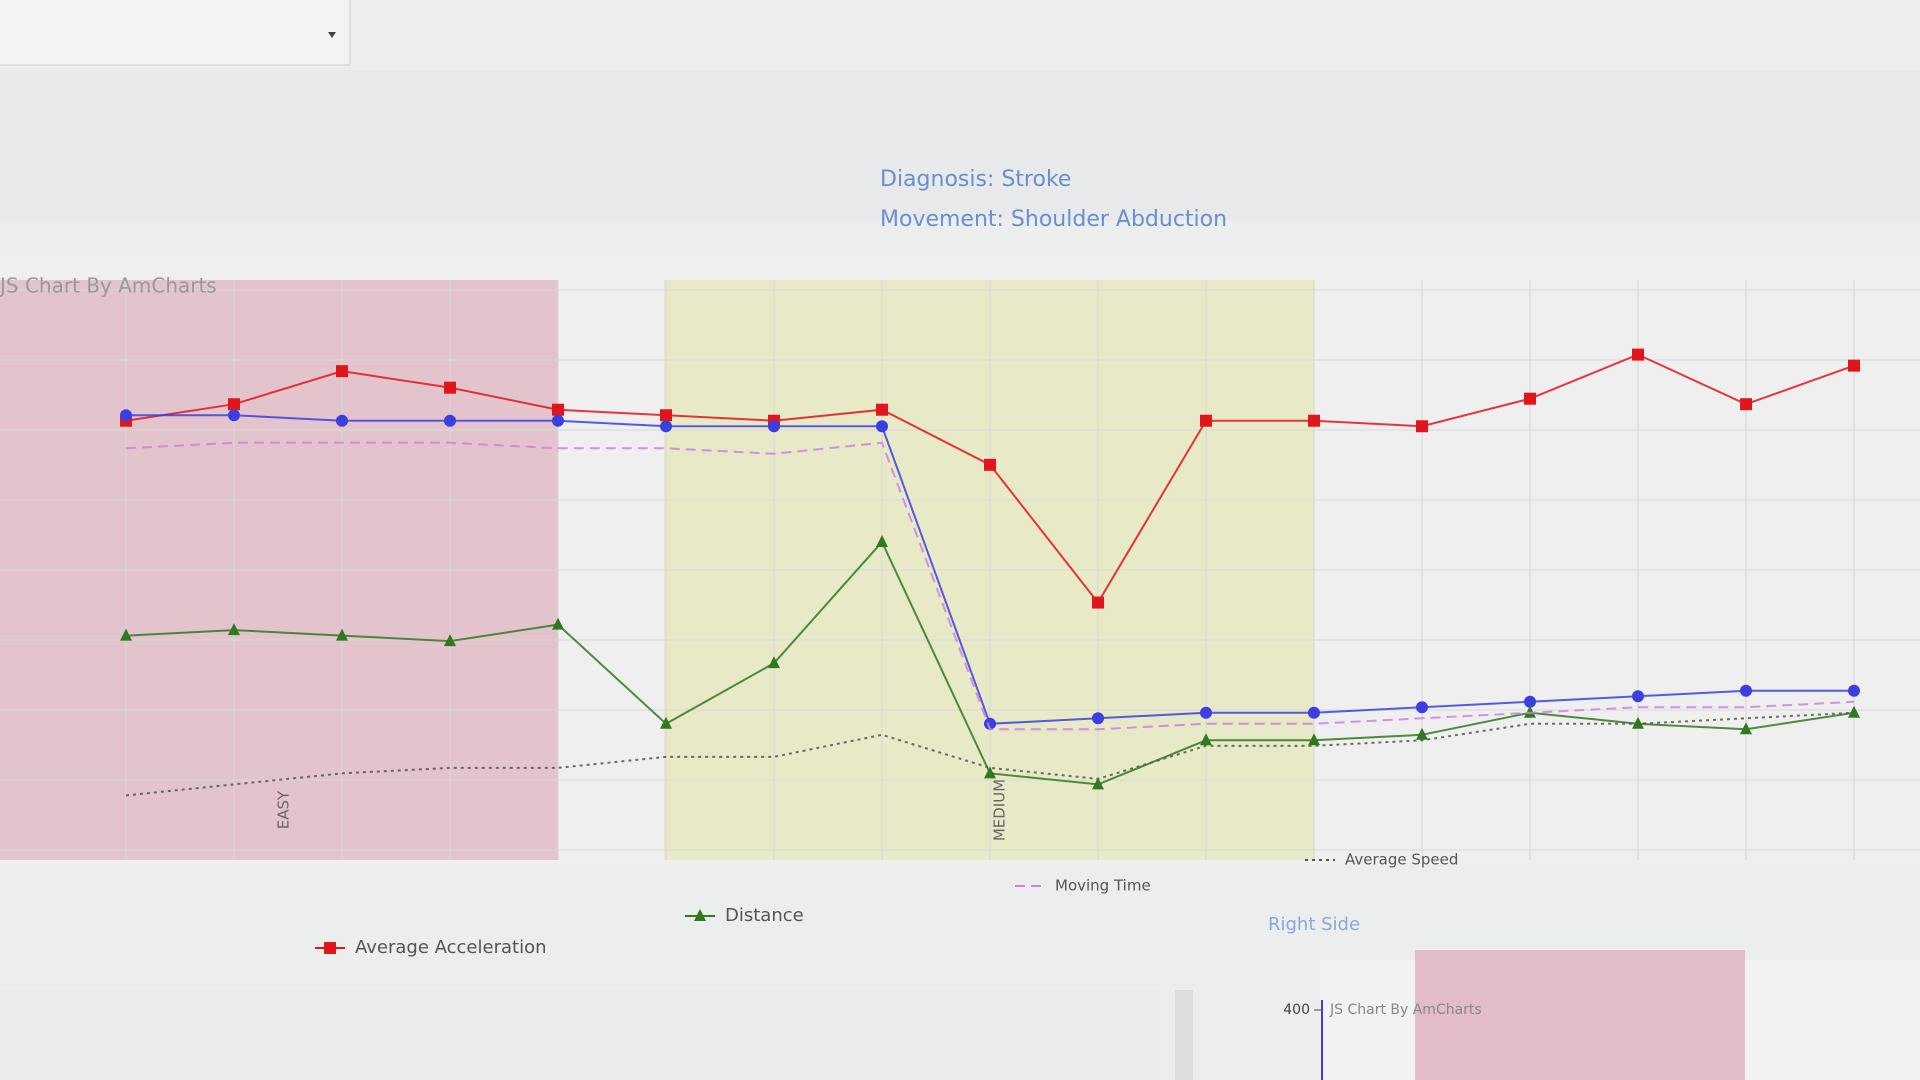 The height and width of the screenshot is (1080, 1920). Describe the element at coordinates (451, 947) in the screenshot. I see `legend-label: Average Acceleration` at that location.